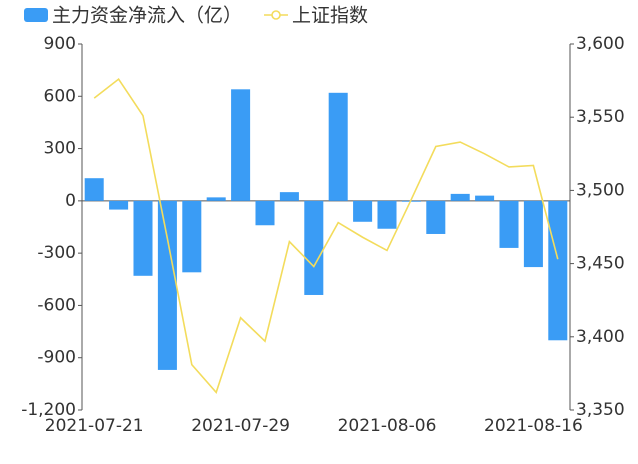 The height and width of the screenshot is (464, 638). Describe the element at coordinates (94, 426) in the screenshot. I see `x-tick-label: 2021-07-21` at that location.